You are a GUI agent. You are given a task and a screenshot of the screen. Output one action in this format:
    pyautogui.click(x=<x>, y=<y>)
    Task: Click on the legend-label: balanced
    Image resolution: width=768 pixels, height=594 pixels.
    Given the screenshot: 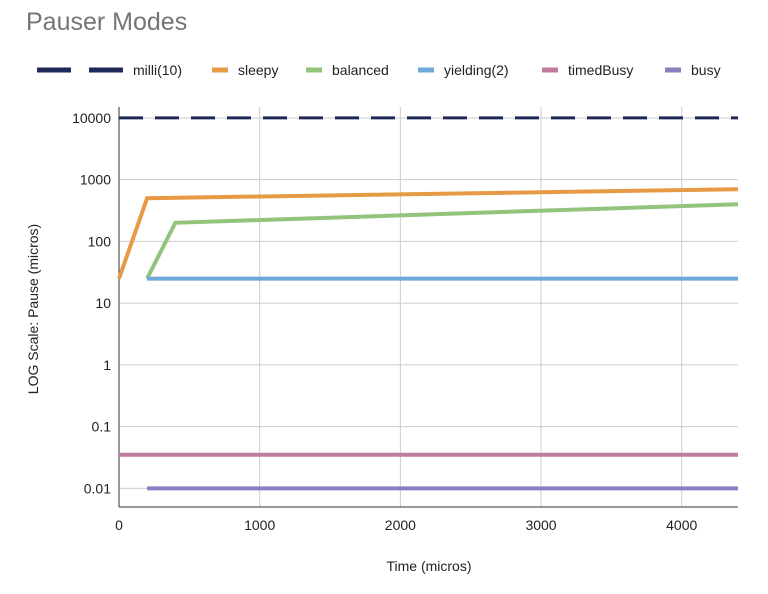 What is the action you would take?
    pyautogui.click(x=360, y=70)
    